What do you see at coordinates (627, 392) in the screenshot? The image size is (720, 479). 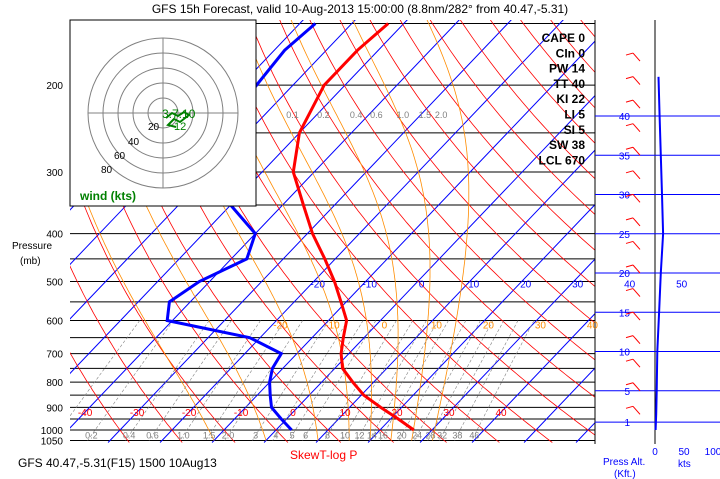 I see `altitude-tick-label: 5` at bounding box center [627, 392].